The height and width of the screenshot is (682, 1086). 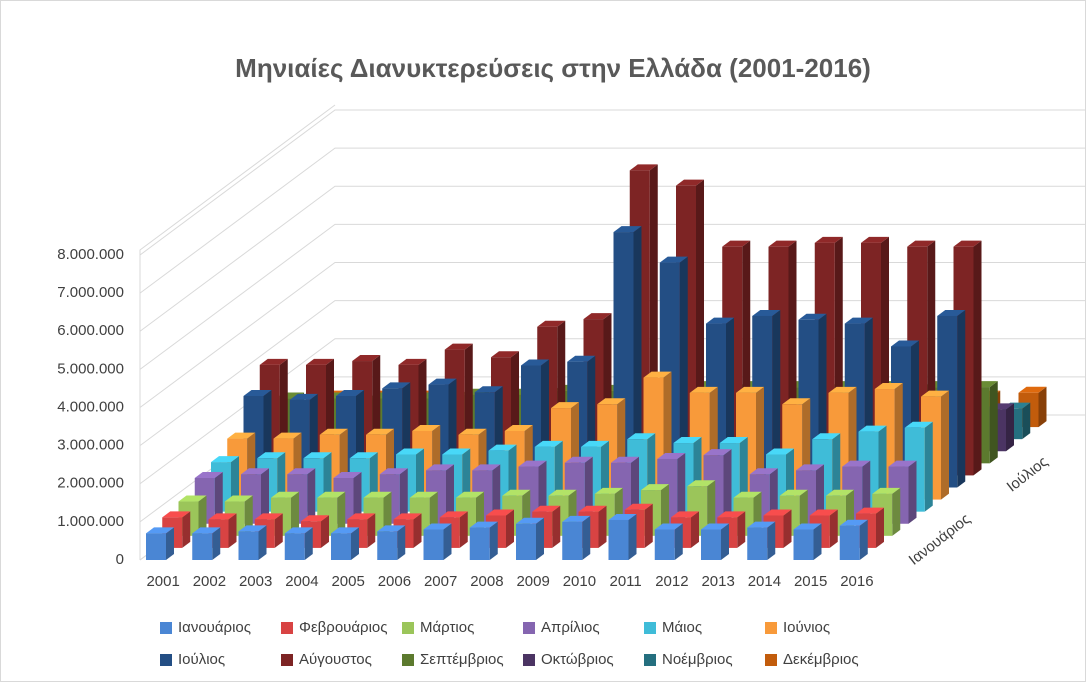 I want to click on y-tick-label: 5.000.000, so click(x=90, y=368).